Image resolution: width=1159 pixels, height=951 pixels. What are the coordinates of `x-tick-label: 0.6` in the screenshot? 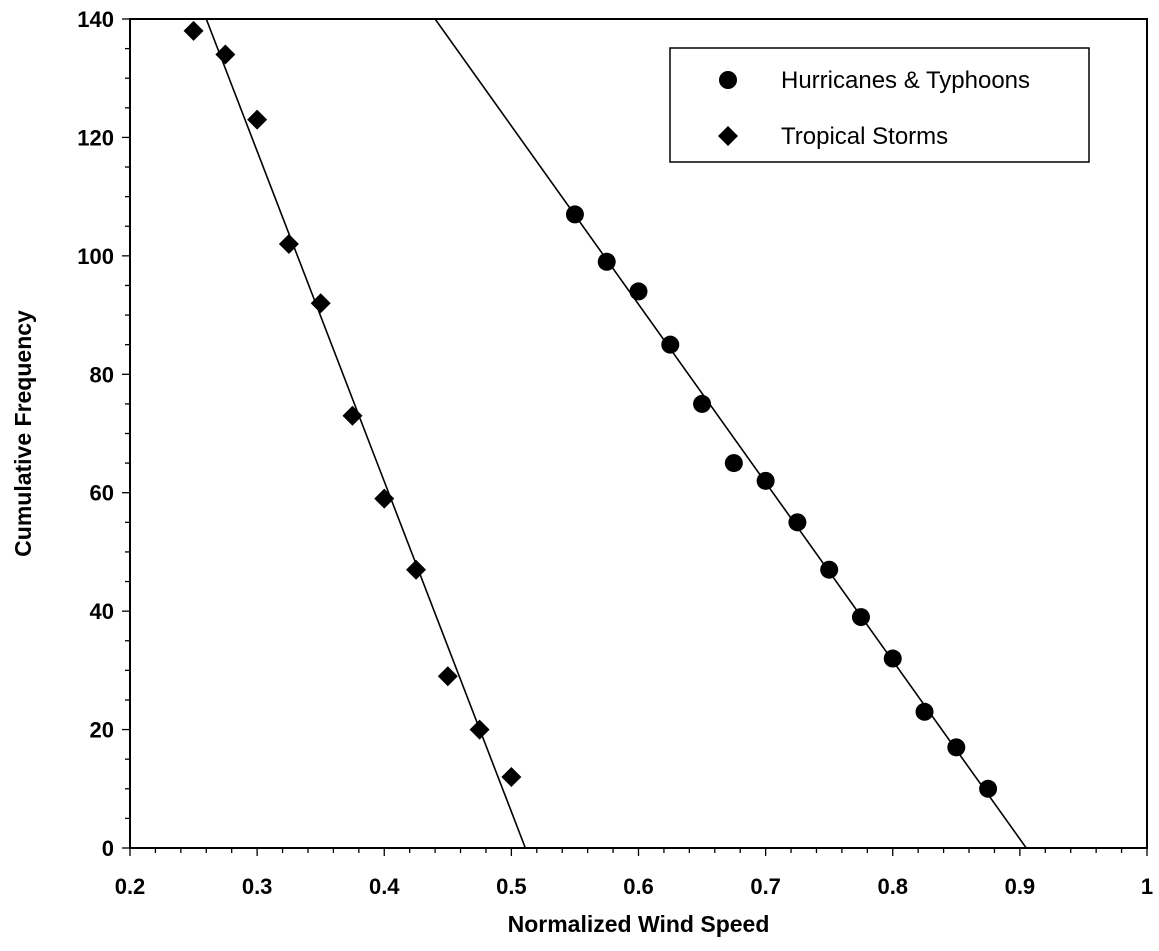 It's located at (638, 886).